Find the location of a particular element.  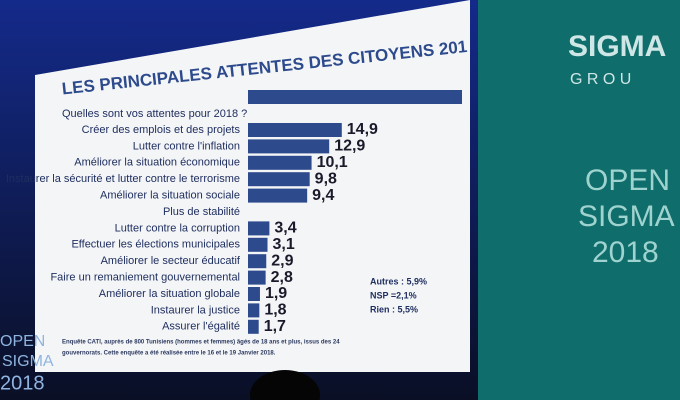

value-label: 1,9 is located at coordinates (276, 293).